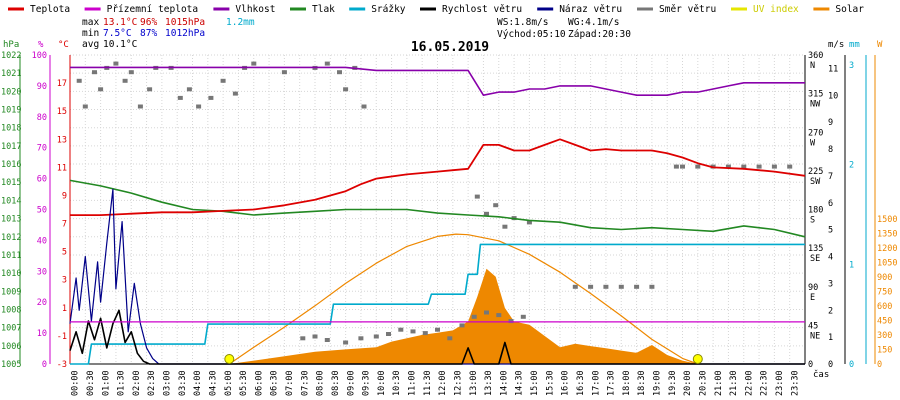 This screenshot has height=400, width=900. What do you see at coordinates (106, 383) in the screenshot?
I see `tick-time: 01:00` at bounding box center [106, 383].